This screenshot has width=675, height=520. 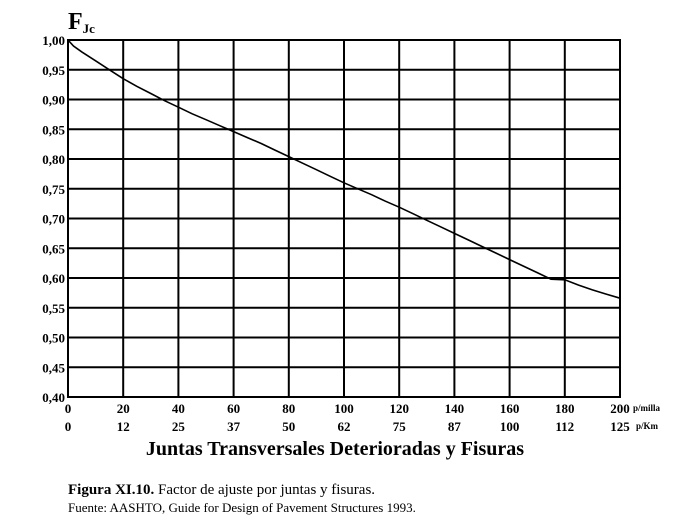 What do you see at coordinates (111, 490) in the screenshot?
I see `figure-label: Figura XI.10.` at bounding box center [111, 490].